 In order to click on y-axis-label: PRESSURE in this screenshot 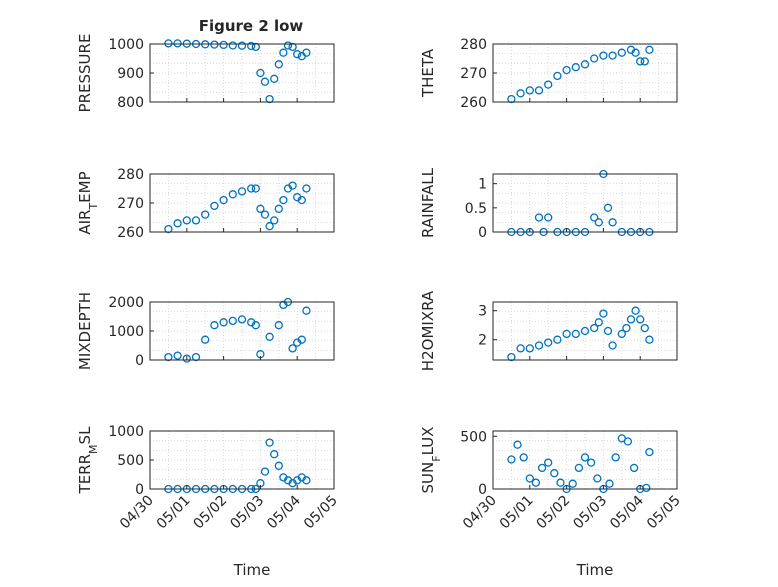, I will do `click(85, 73)`.